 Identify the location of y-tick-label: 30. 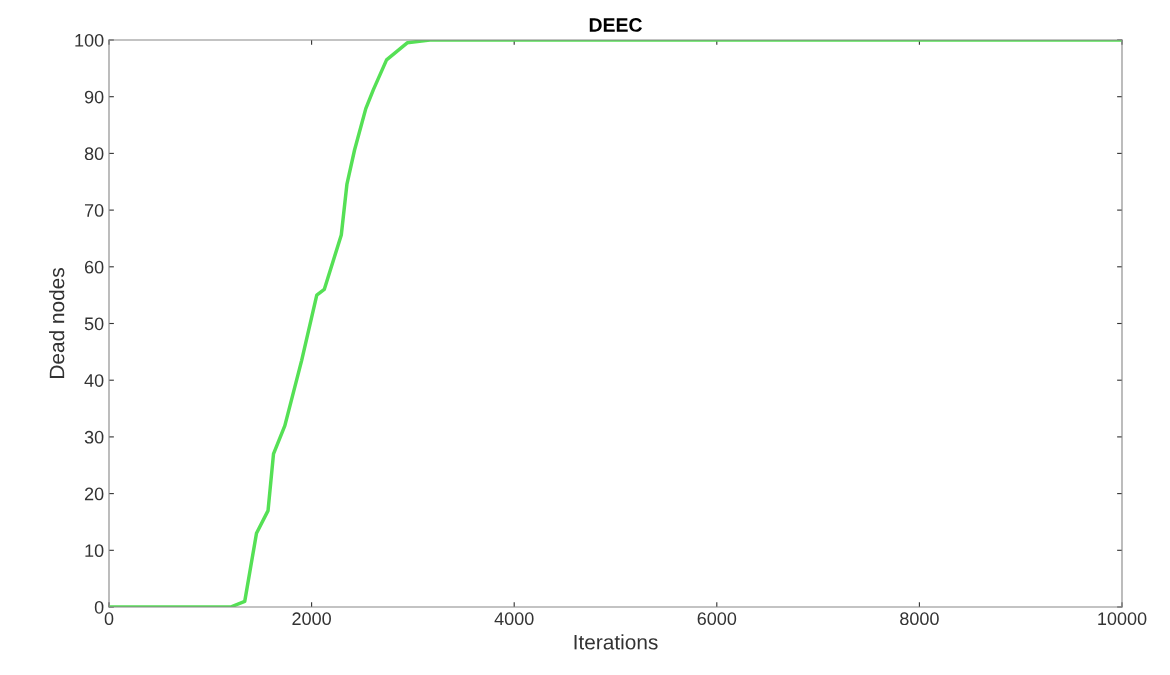
(94, 437).